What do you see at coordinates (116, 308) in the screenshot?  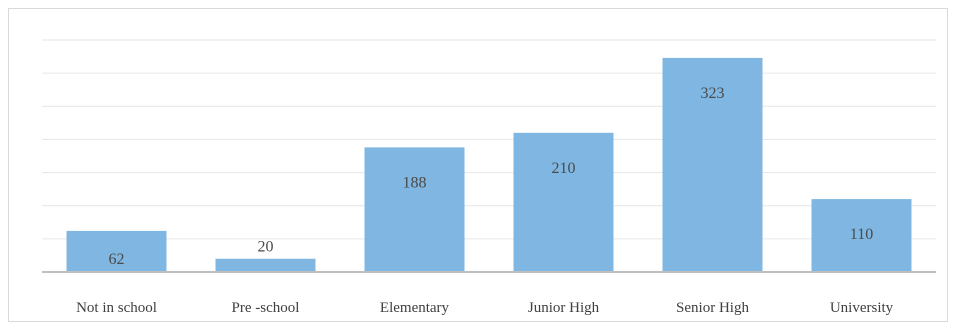 I see `x-tick-label: Not in school` at bounding box center [116, 308].